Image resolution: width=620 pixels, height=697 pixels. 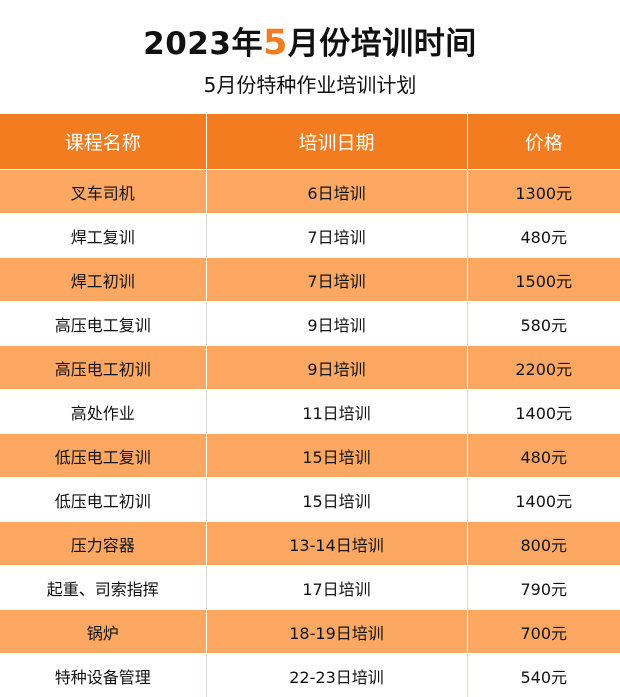 What do you see at coordinates (336, 675) in the screenshot?
I see `training-date-cell: 22-23日培训` at bounding box center [336, 675].